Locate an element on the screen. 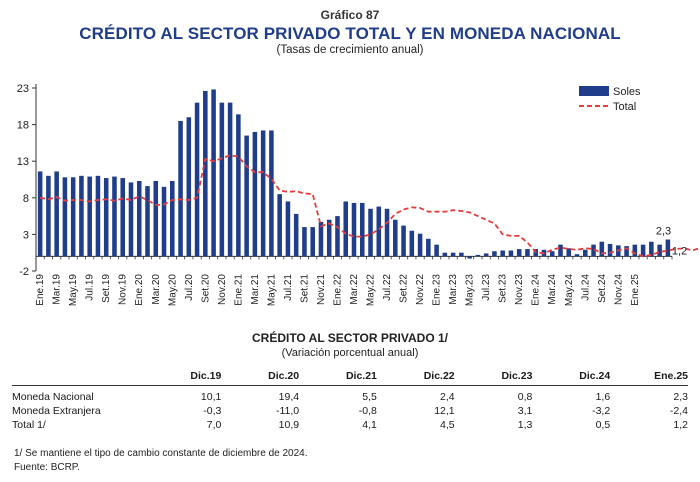 This screenshot has height=482, width=700. table-cell: 5,5 is located at coordinates (369, 397).